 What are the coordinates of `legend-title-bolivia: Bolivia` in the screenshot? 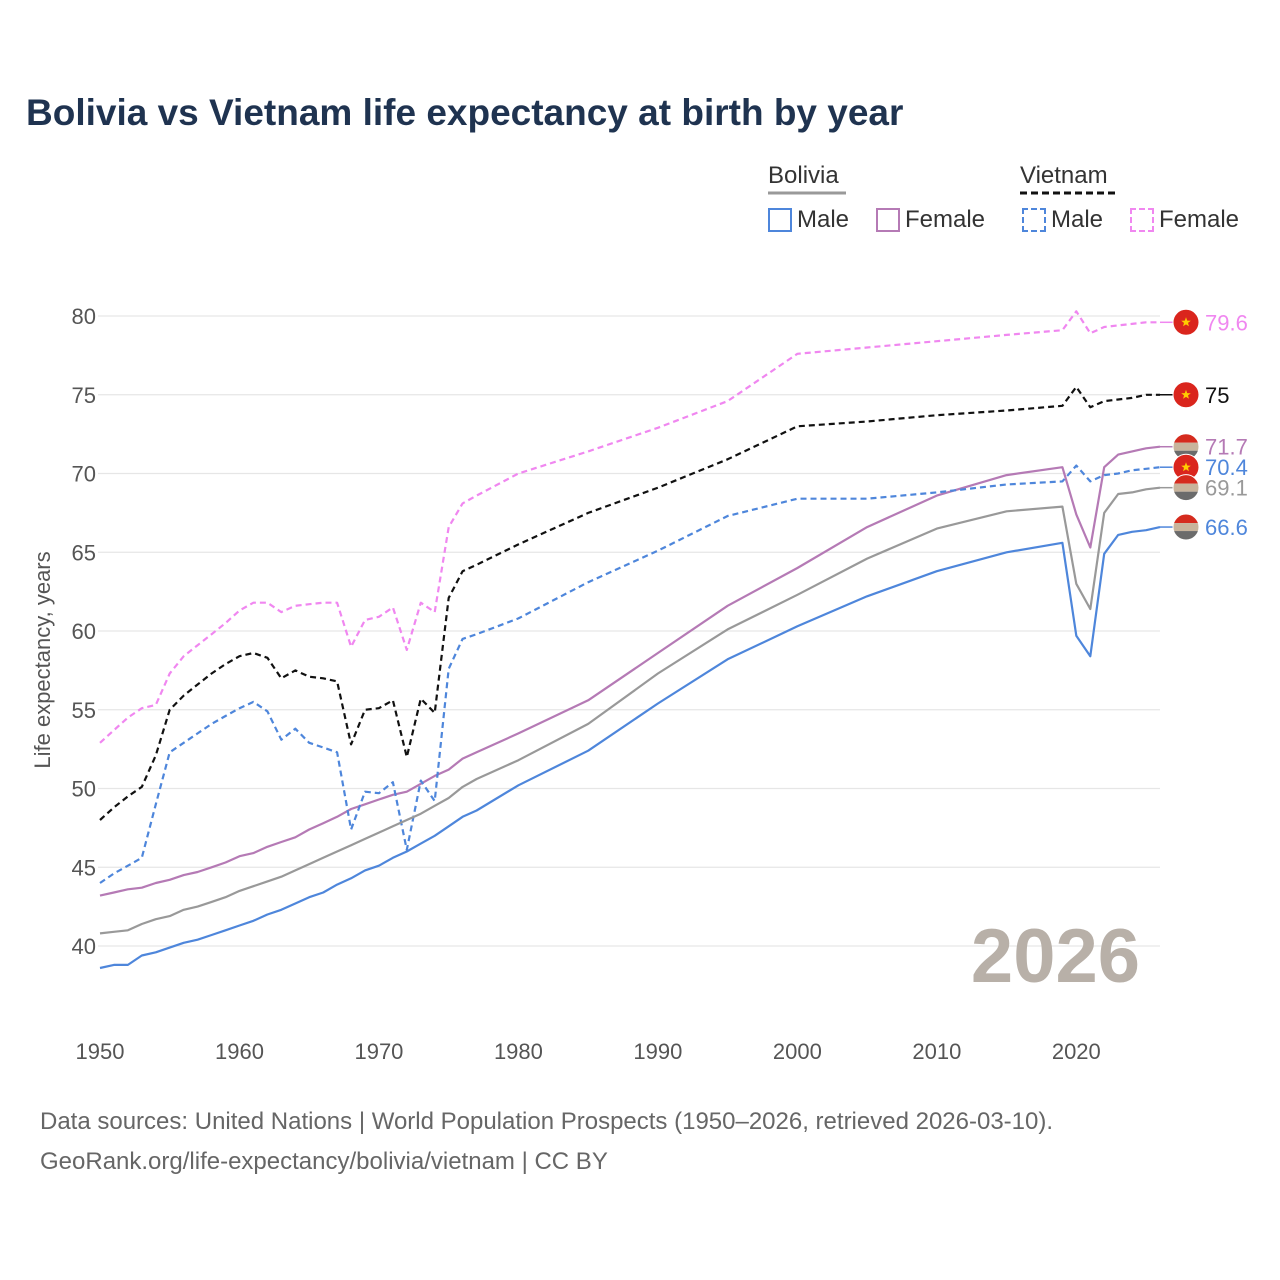 It's located at (803, 175).